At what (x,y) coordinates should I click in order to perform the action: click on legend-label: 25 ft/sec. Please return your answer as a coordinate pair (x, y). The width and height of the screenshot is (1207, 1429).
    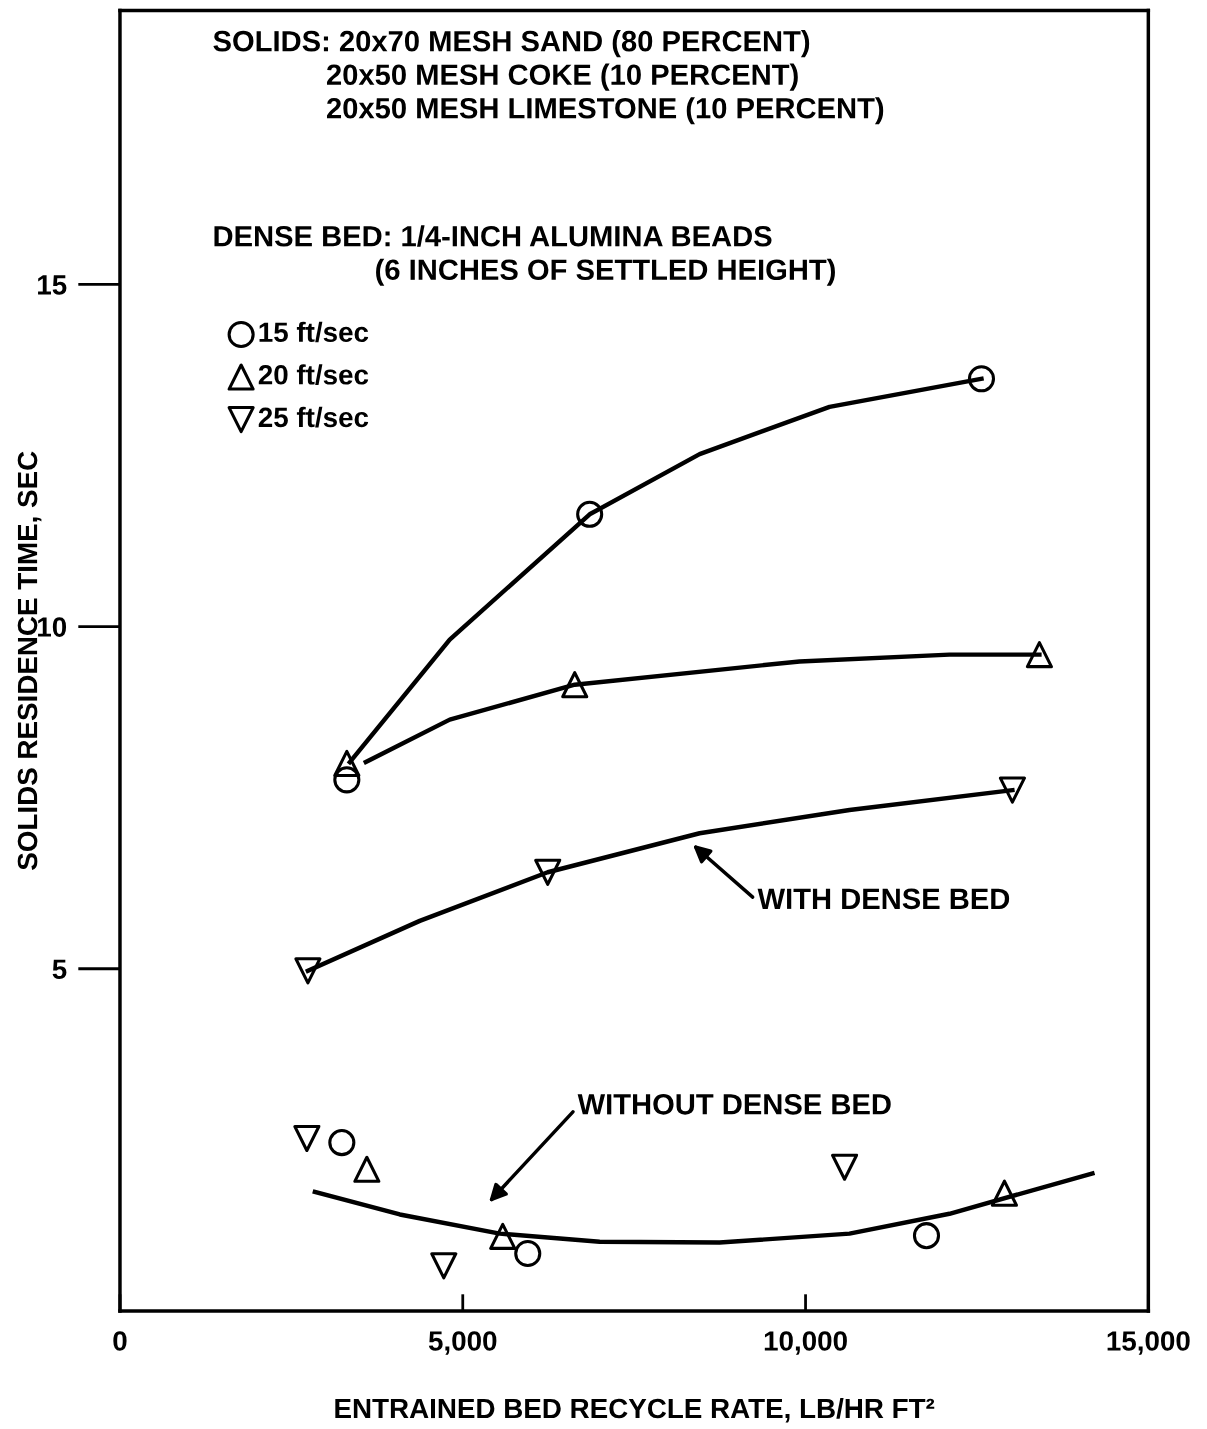
    Looking at the image, I should click on (313, 417).